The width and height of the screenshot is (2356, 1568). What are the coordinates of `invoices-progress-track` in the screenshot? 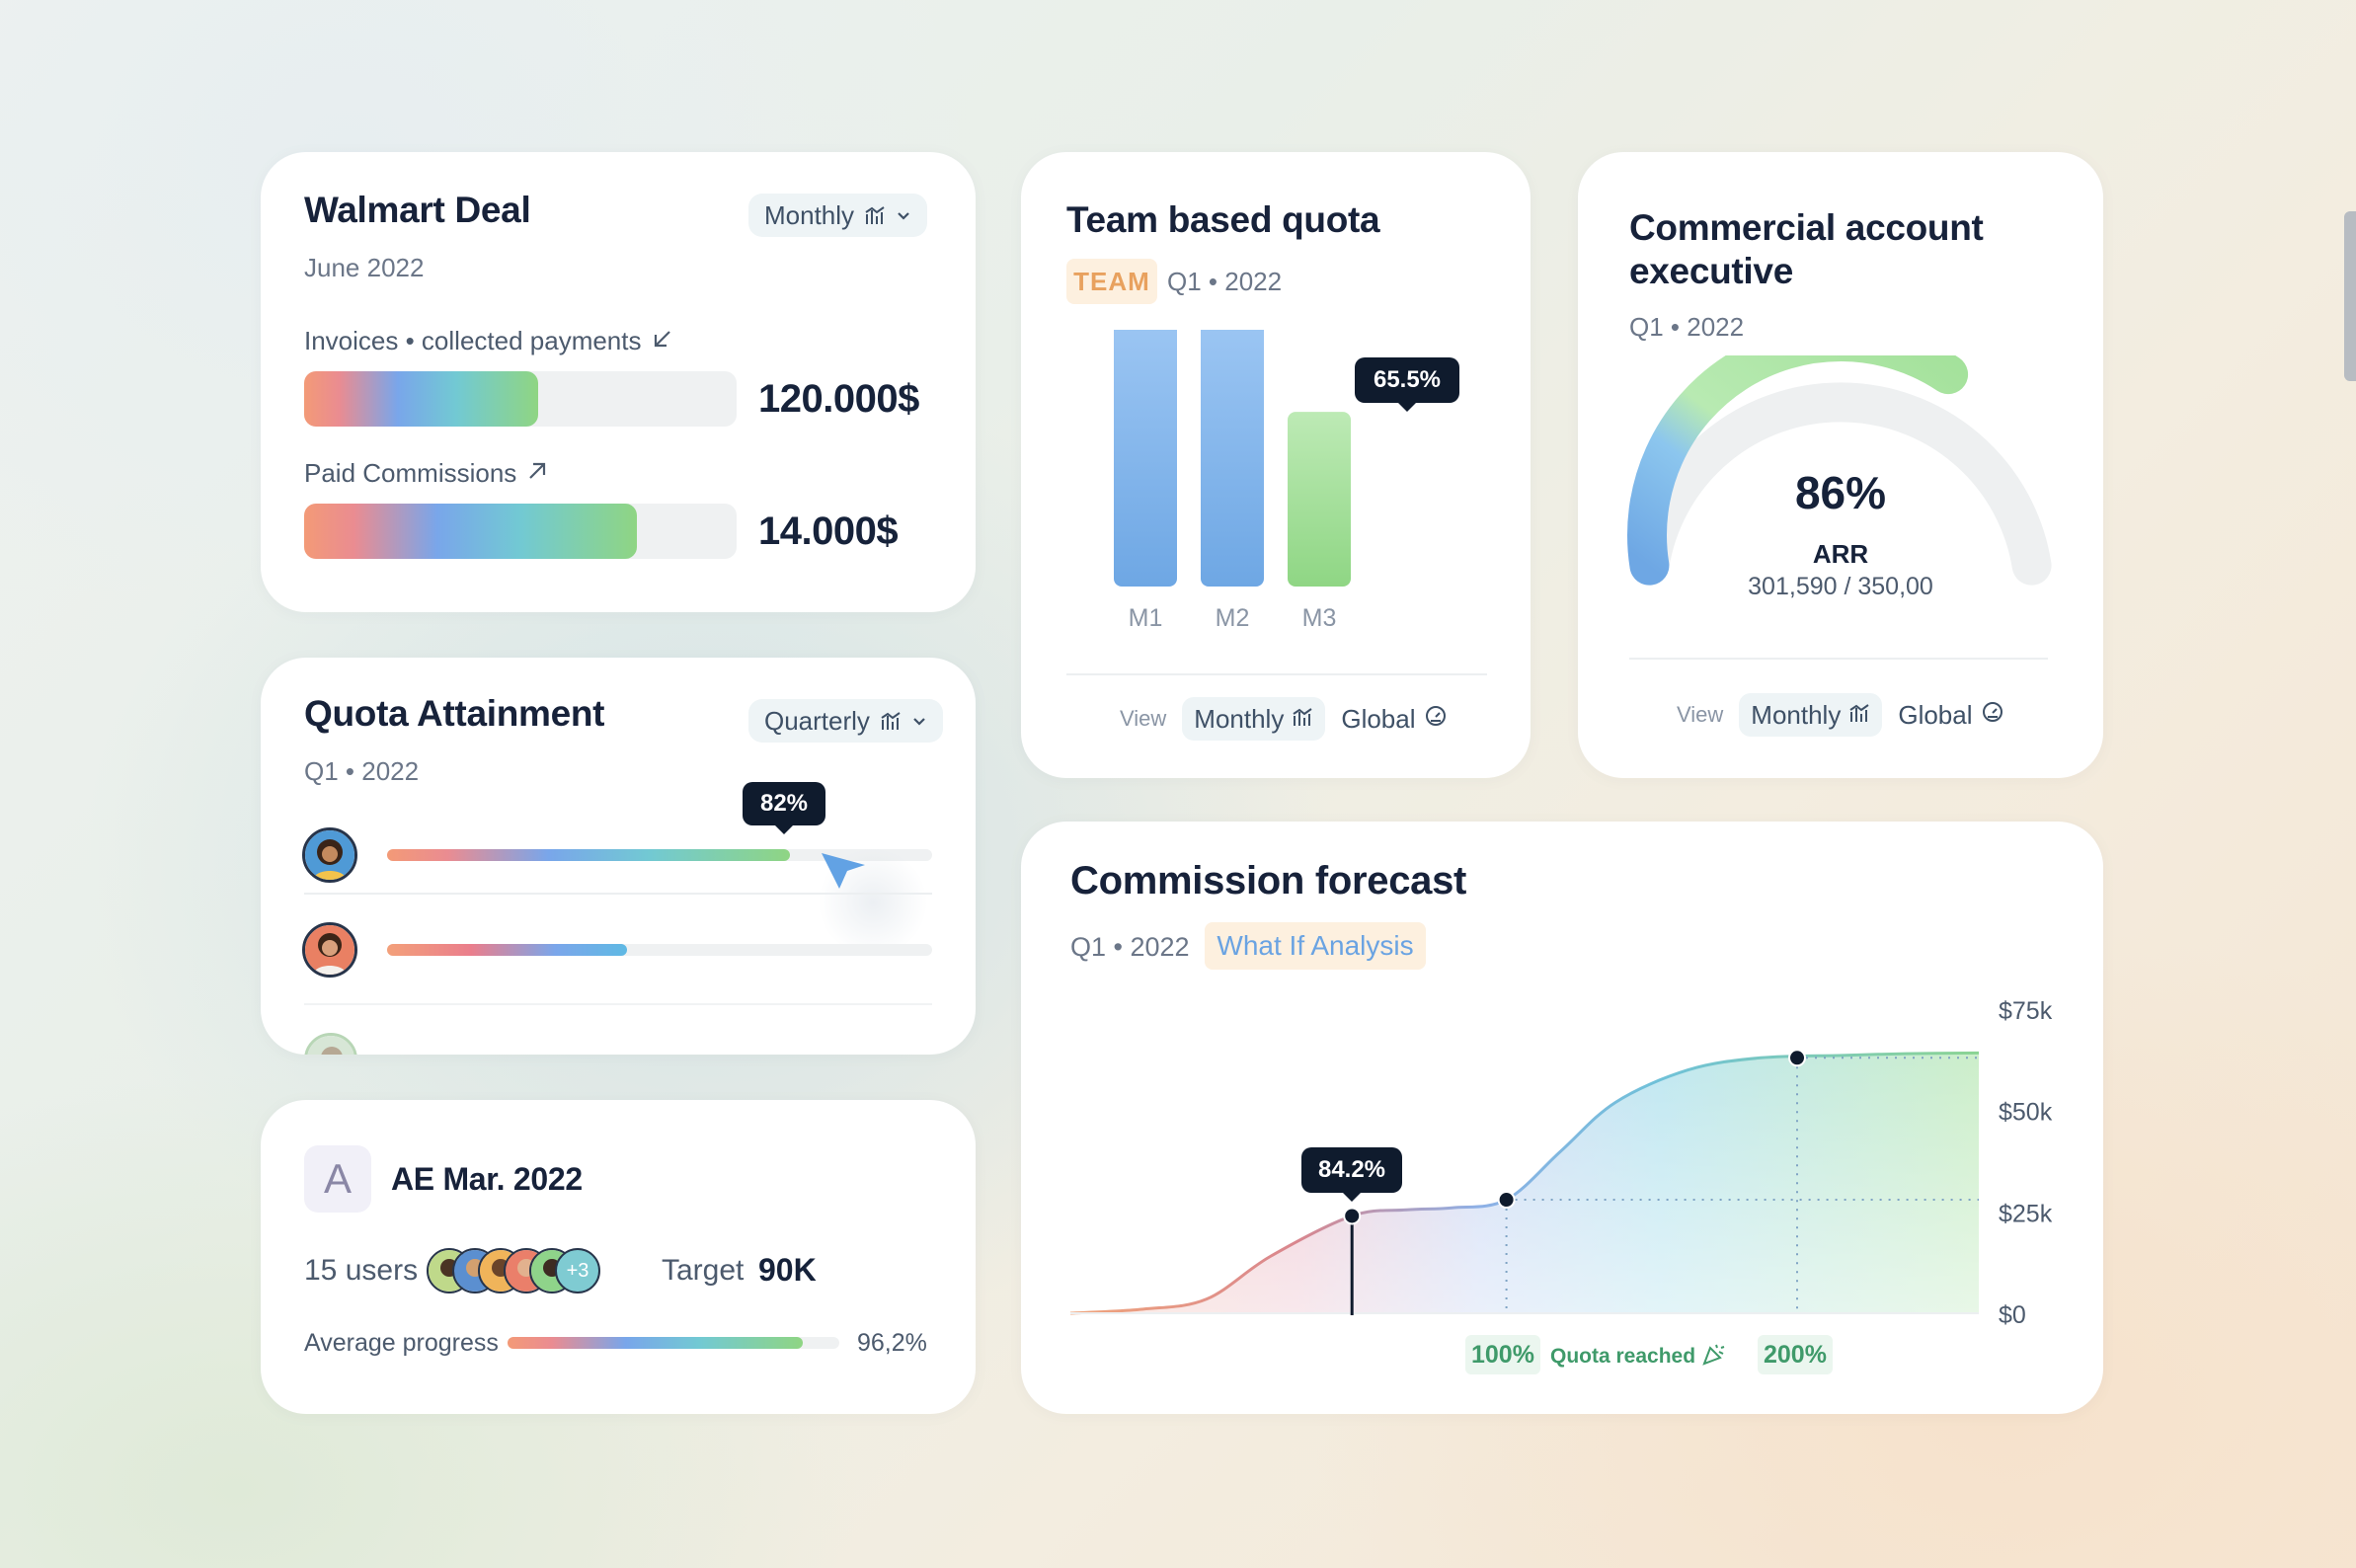 It's located at (520, 399).